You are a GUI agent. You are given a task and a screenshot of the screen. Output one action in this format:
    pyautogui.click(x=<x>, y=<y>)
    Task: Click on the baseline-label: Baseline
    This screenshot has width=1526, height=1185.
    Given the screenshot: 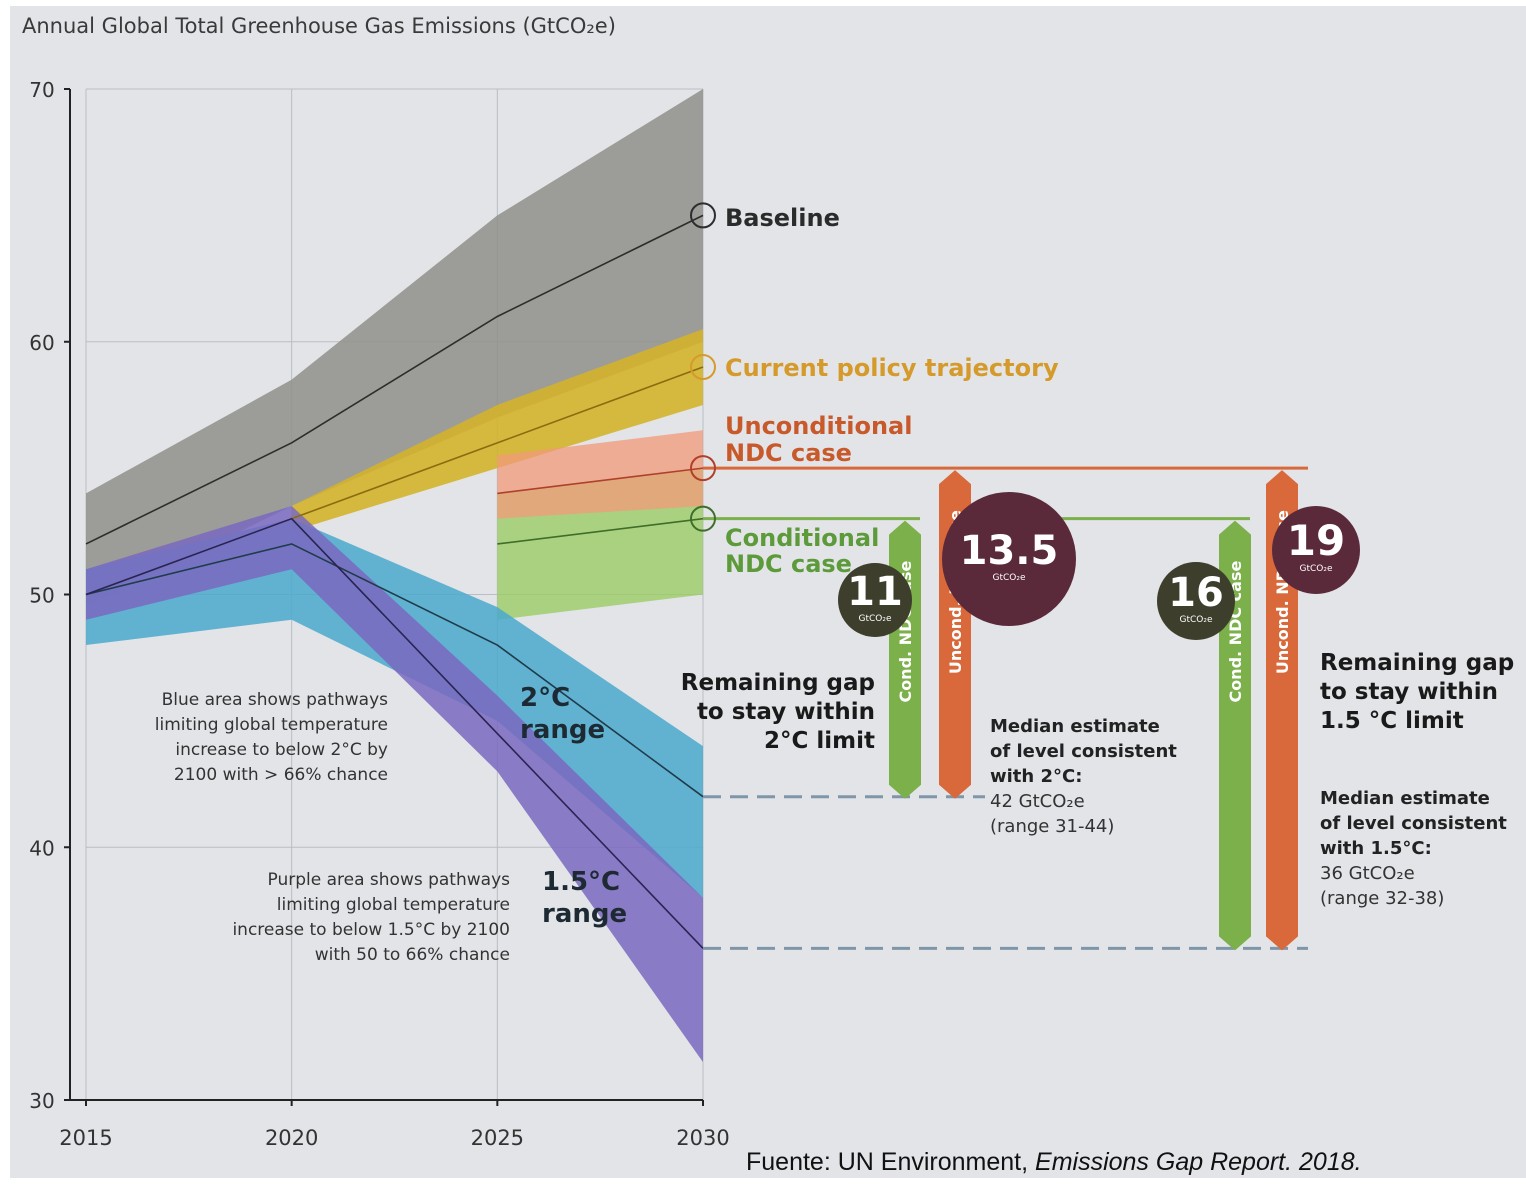 What is the action you would take?
    pyautogui.click(x=782, y=218)
    